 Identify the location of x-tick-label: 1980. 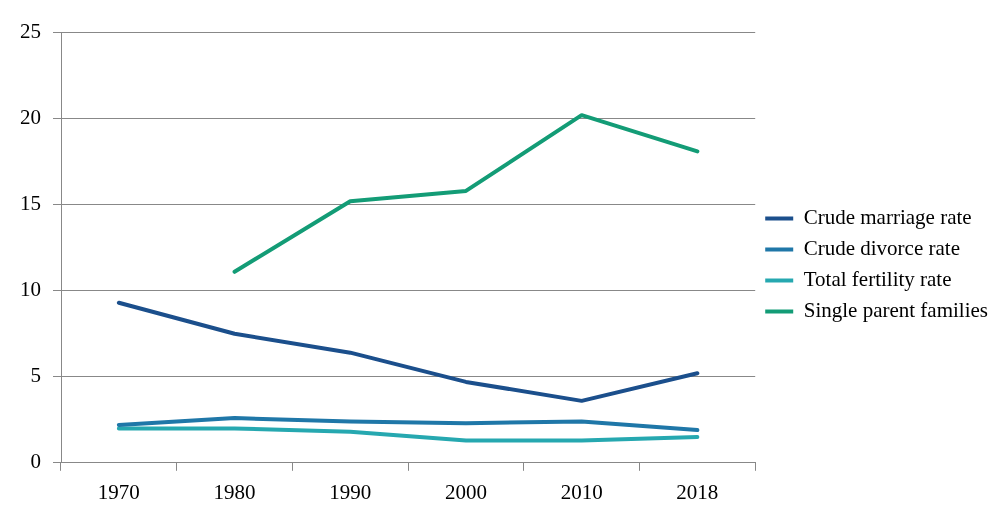
(234, 491).